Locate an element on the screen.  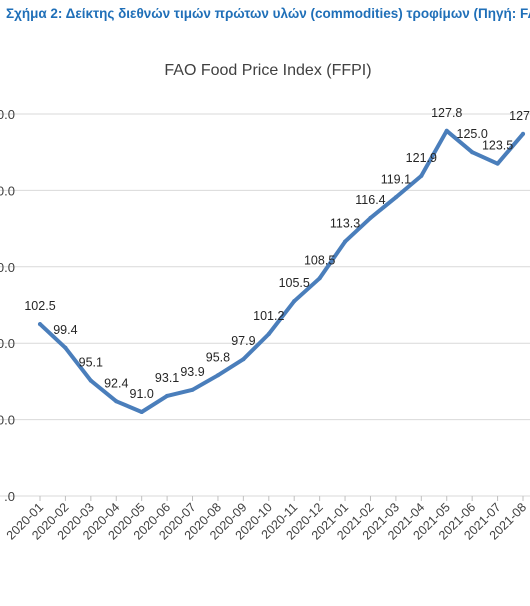
data-label: 92.4 is located at coordinates (116, 383).